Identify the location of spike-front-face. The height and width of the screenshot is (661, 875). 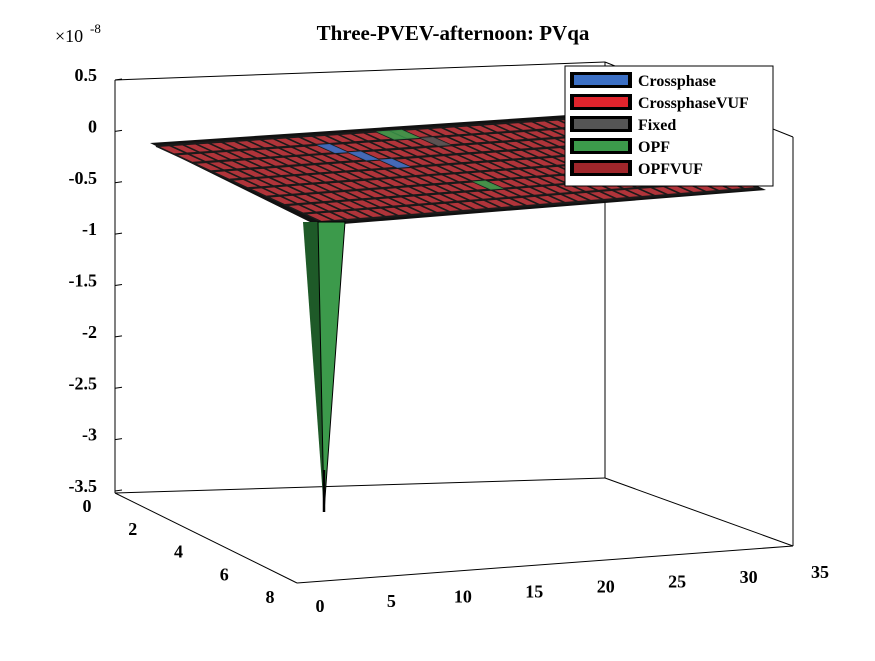
(331, 367).